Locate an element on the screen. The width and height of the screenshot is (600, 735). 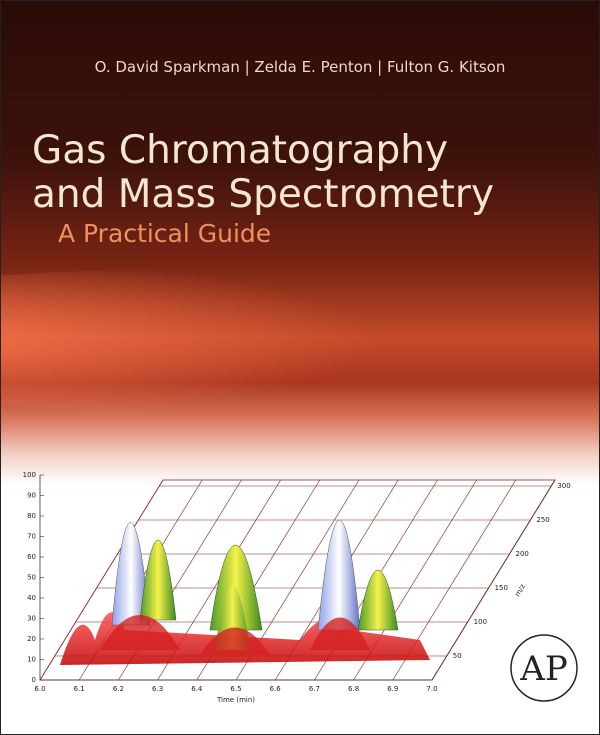
title-line: Gas Chromatography is located at coordinates (240, 150).